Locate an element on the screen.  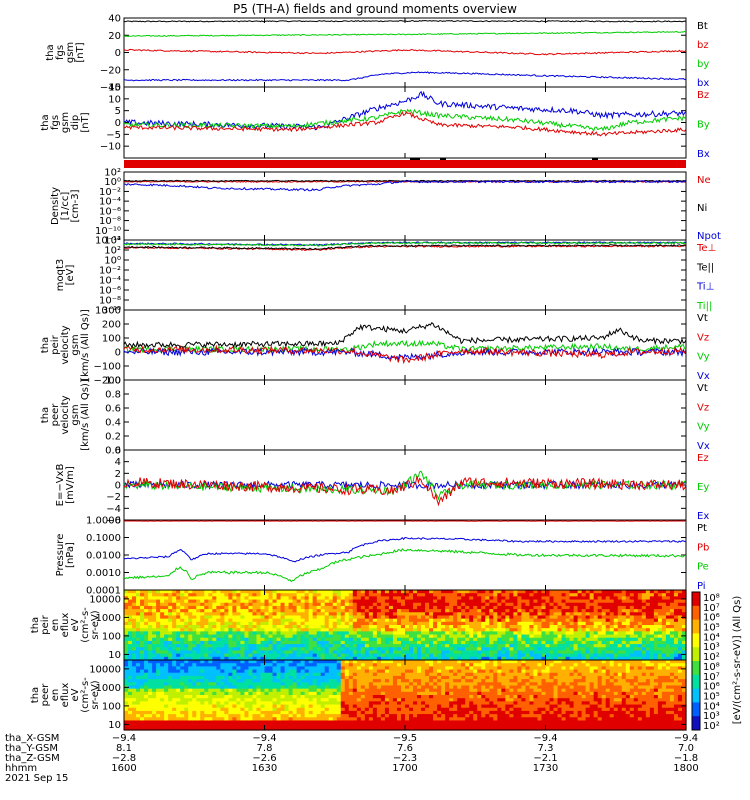
y-tick-label: 300 is located at coordinates (111, 311).